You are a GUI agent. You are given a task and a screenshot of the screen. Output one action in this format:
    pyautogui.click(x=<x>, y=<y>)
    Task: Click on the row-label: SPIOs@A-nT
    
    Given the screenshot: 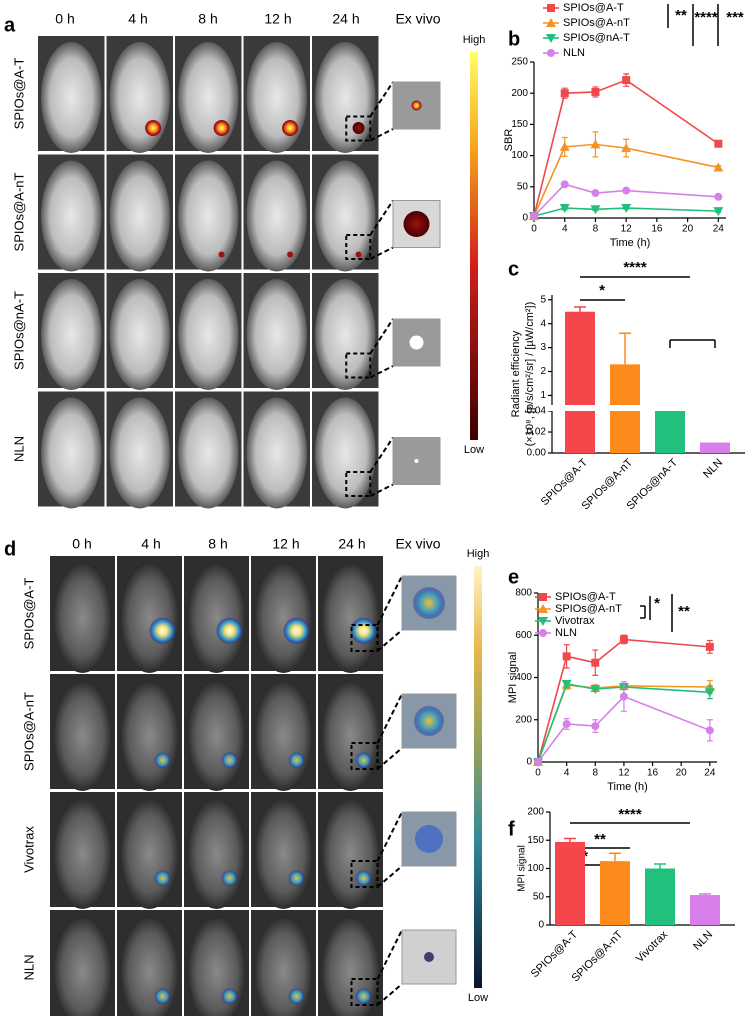 What is the action you would take?
    pyautogui.click(x=18, y=211)
    